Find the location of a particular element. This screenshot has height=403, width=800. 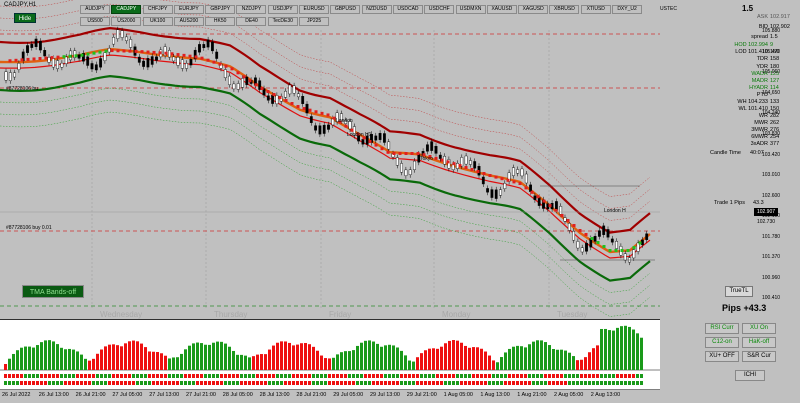

price-tick: 100.960 is located at coordinates (771, 278).